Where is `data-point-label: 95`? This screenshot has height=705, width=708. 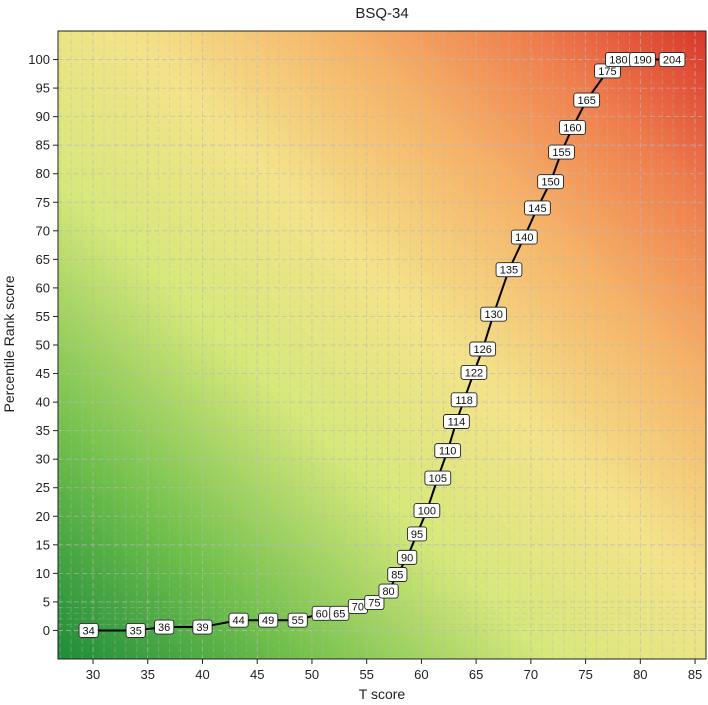 data-point-label: 95 is located at coordinates (417, 535).